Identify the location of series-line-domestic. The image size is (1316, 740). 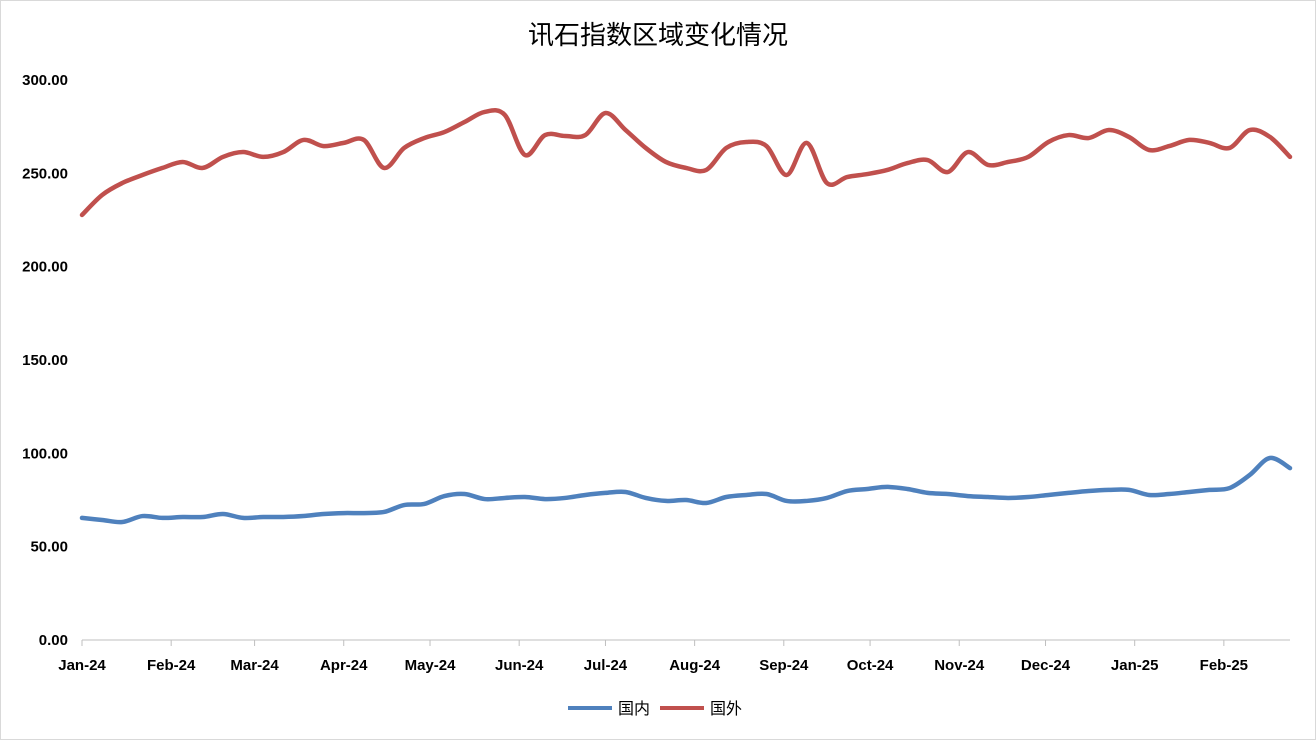
(686, 490).